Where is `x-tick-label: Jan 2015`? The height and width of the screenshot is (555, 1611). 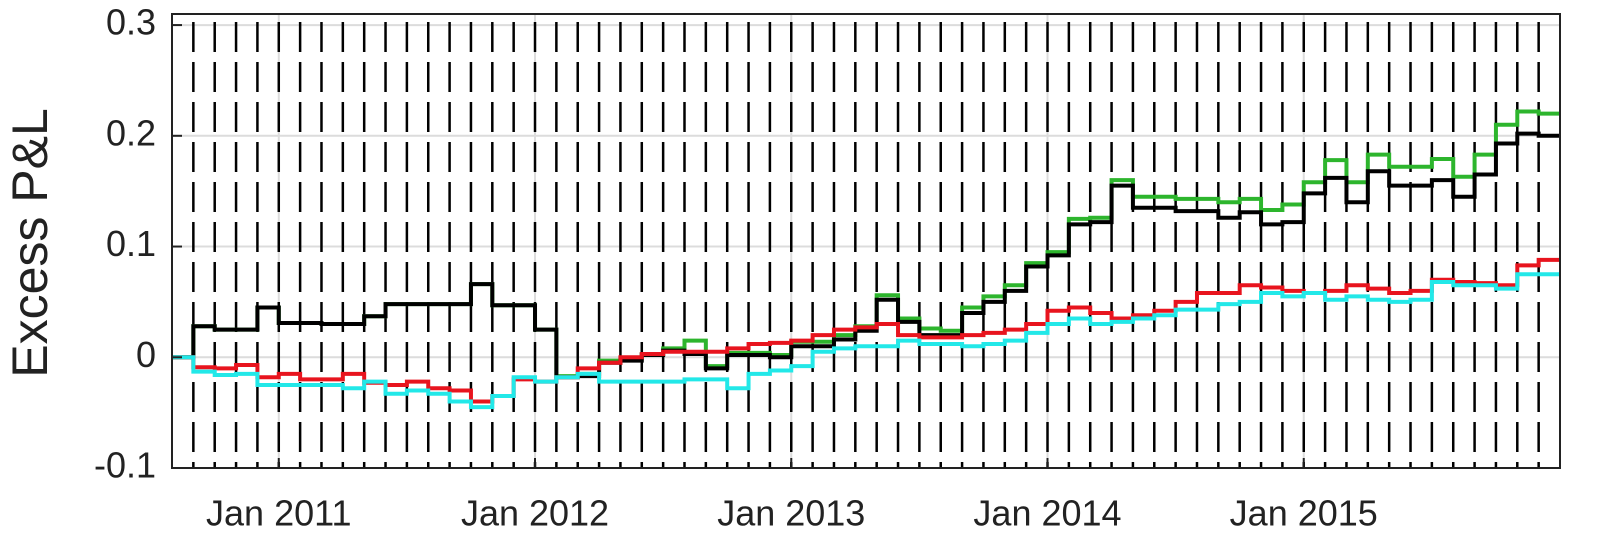
x-tick-label: Jan 2015 is located at coordinates (1304, 513).